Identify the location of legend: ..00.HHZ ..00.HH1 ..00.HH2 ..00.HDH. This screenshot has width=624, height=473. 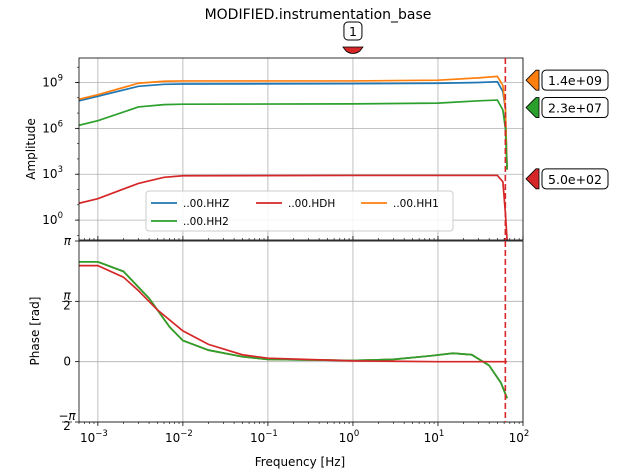
(299, 211).